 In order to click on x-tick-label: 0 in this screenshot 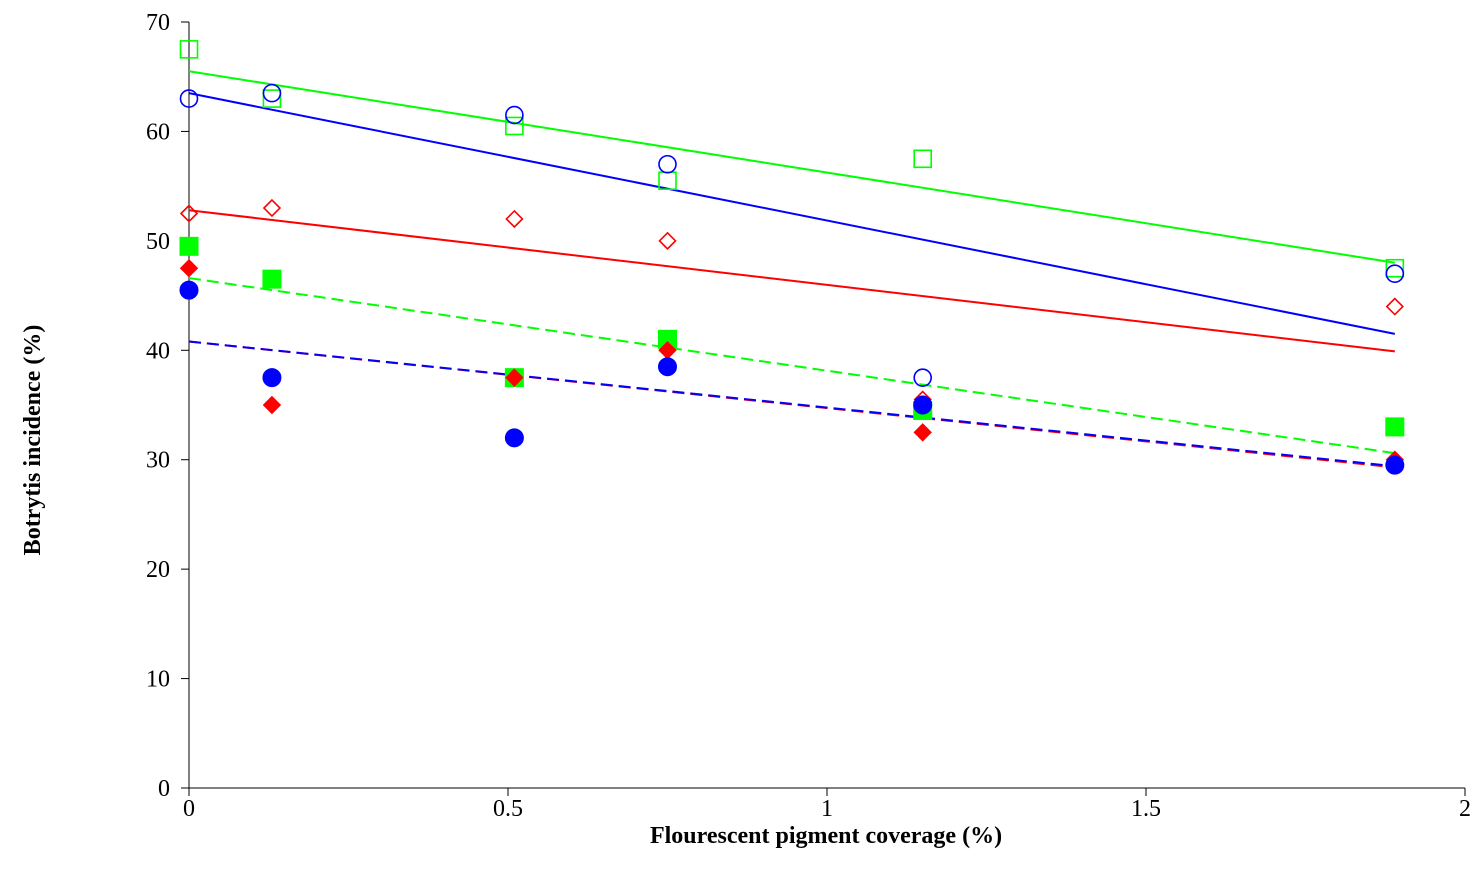, I will do `click(189, 809)`.